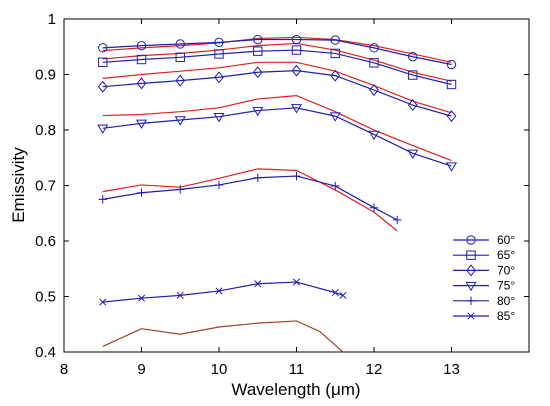  Describe the element at coordinates (45, 130) in the screenshot. I see `y-tick-label: 0.8` at that location.